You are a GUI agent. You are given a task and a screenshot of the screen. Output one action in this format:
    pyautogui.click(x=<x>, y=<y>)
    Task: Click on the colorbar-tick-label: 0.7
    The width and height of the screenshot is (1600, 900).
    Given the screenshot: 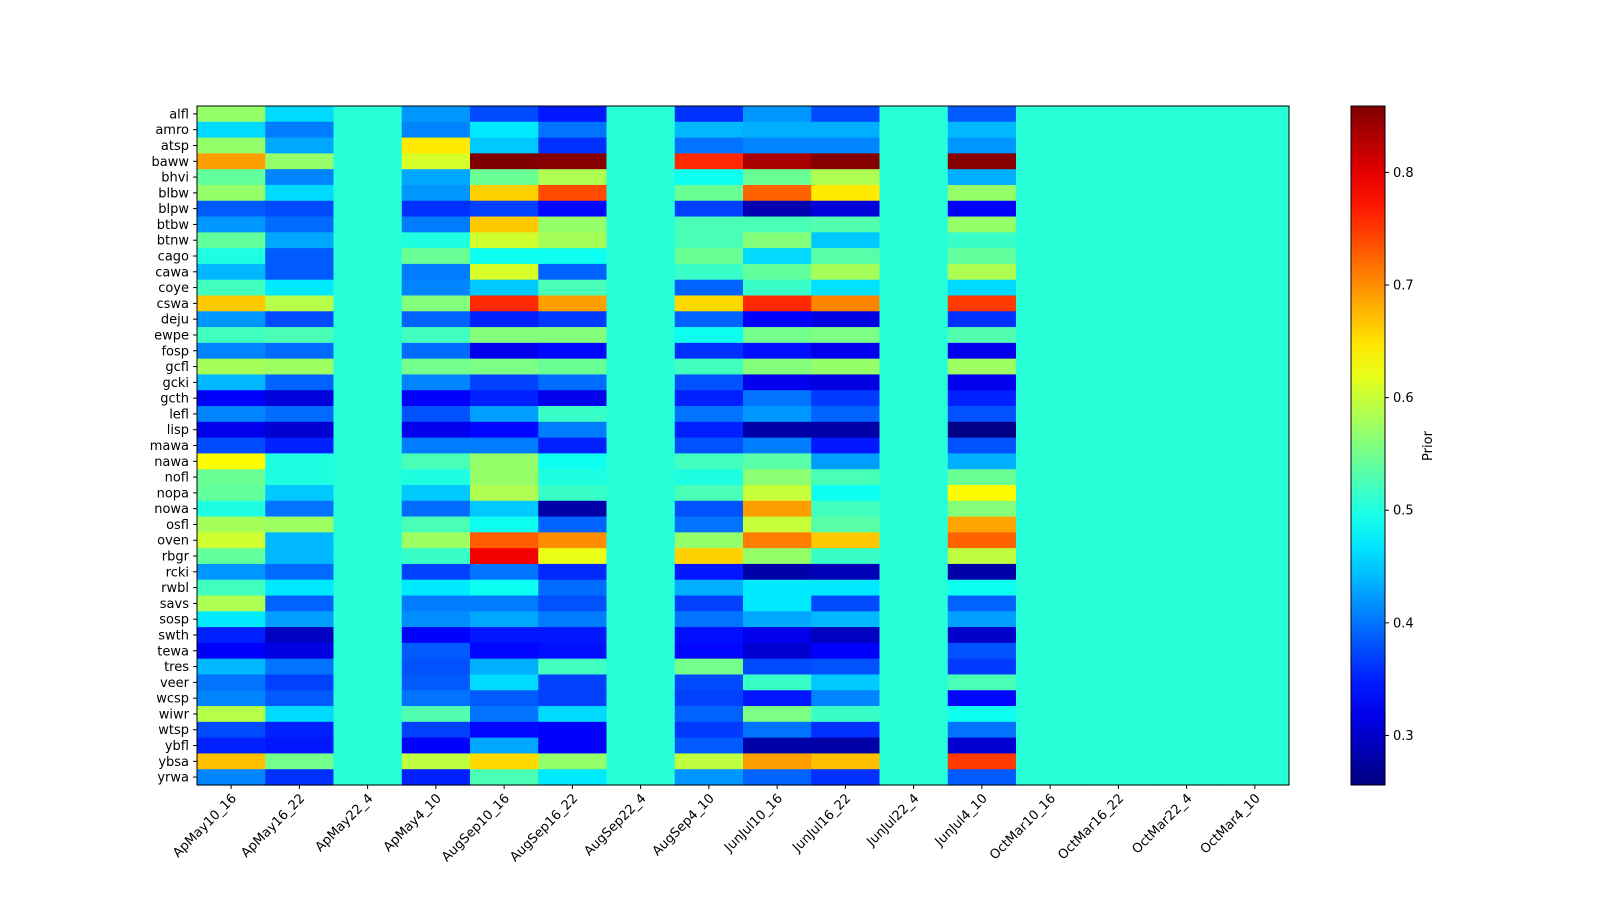 What is the action you would take?
    pyautogui.click(x=1403, y=286)
    